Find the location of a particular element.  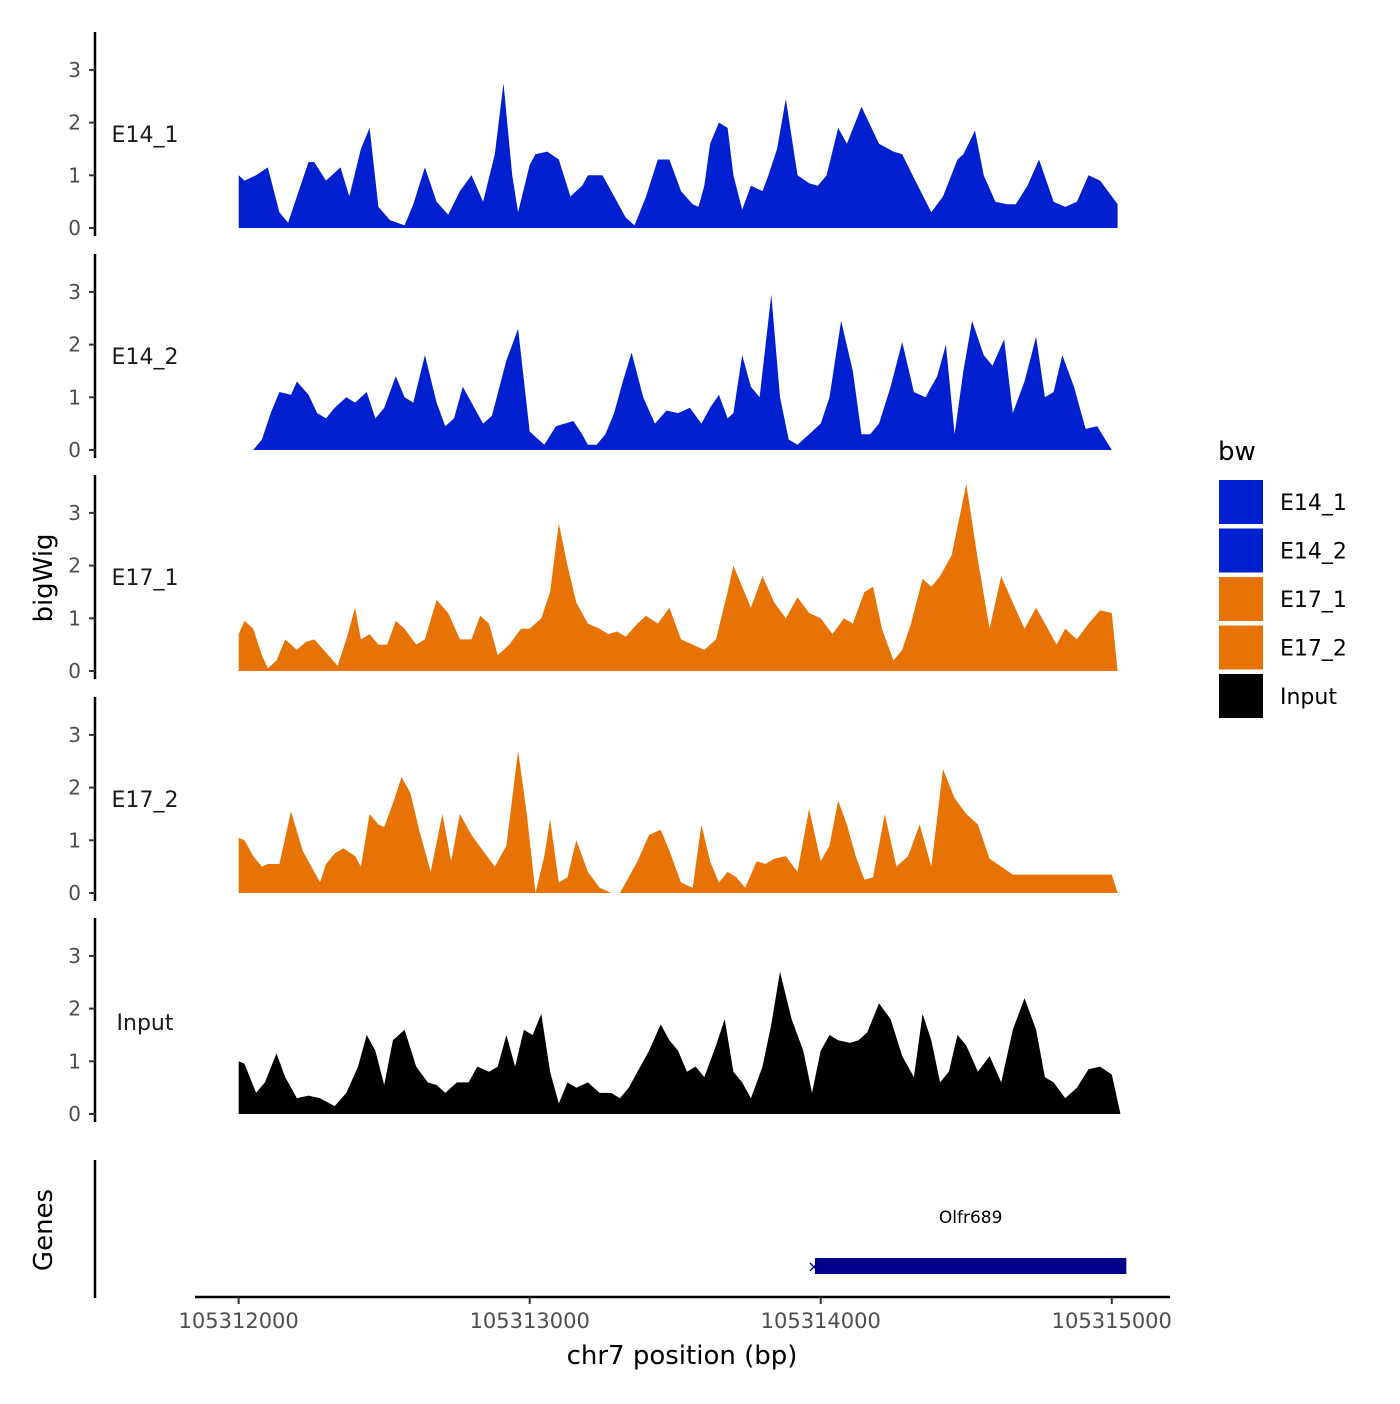

gene-strand-marker: × is located at coordinates (813, 1266).